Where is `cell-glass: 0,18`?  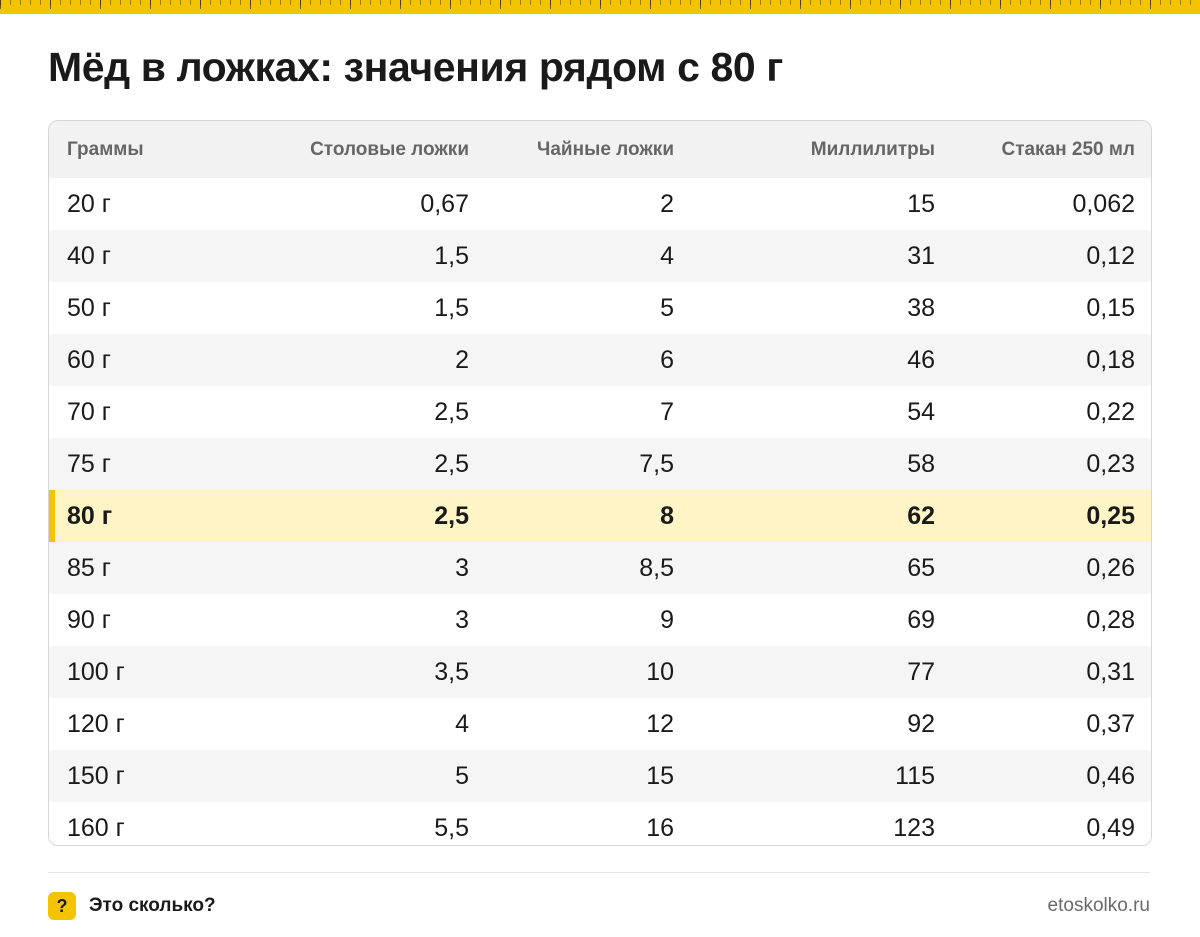
cell-glass: 0,18 is located at coordinates (1110, 359).